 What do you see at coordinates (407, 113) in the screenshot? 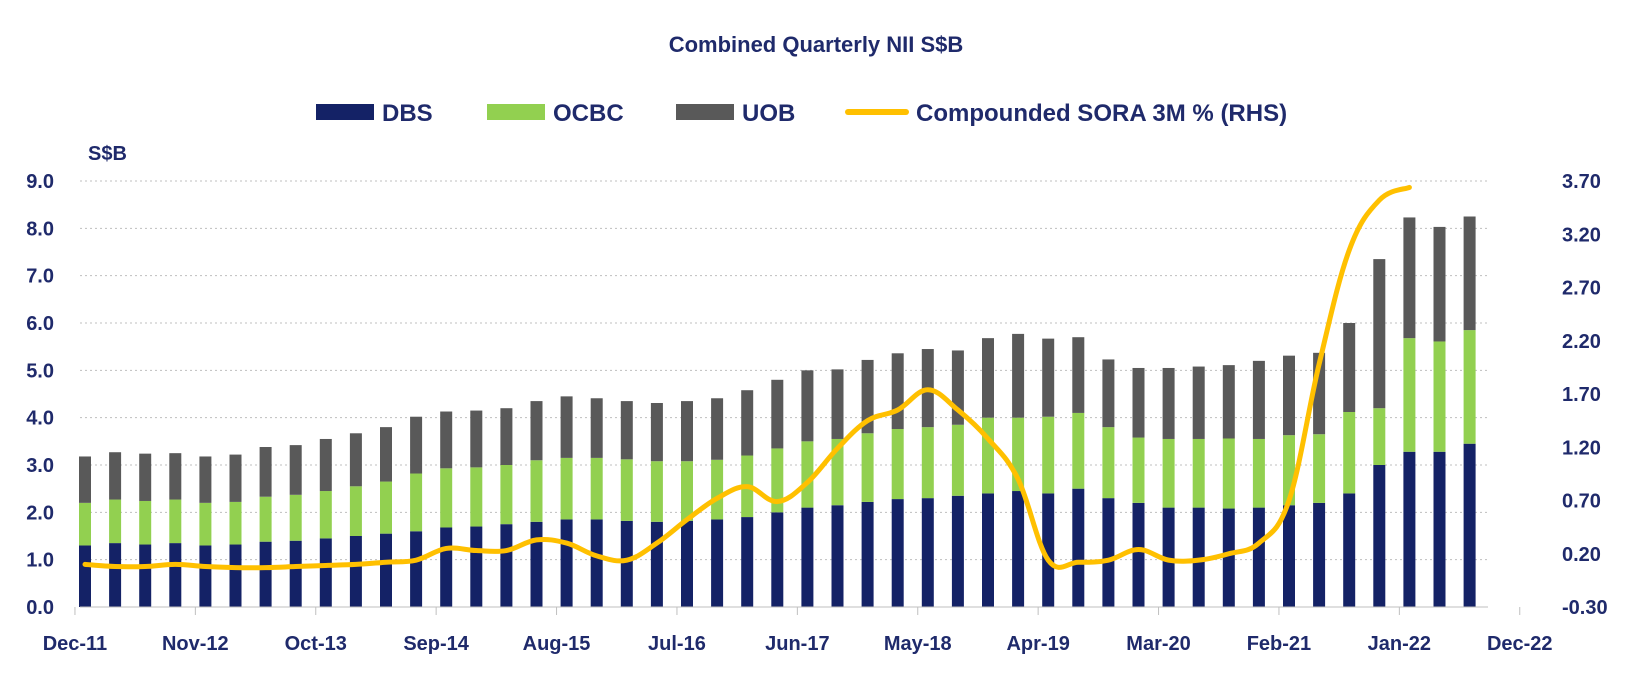
I see `legend-label-dbs: DBS` at bounding box center [407, 113].